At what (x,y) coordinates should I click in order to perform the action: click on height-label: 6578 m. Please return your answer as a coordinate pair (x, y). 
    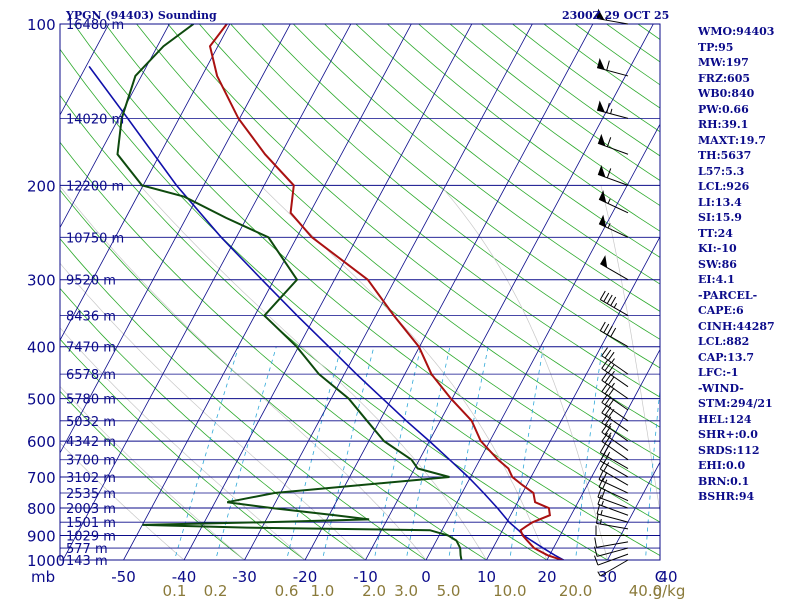
    Looking at the image, I should click on (91, 375).